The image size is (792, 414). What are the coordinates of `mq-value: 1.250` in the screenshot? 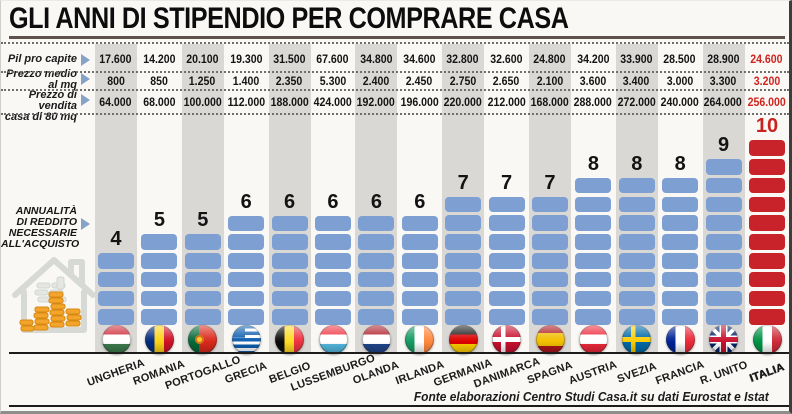 It's located at (202, 80).